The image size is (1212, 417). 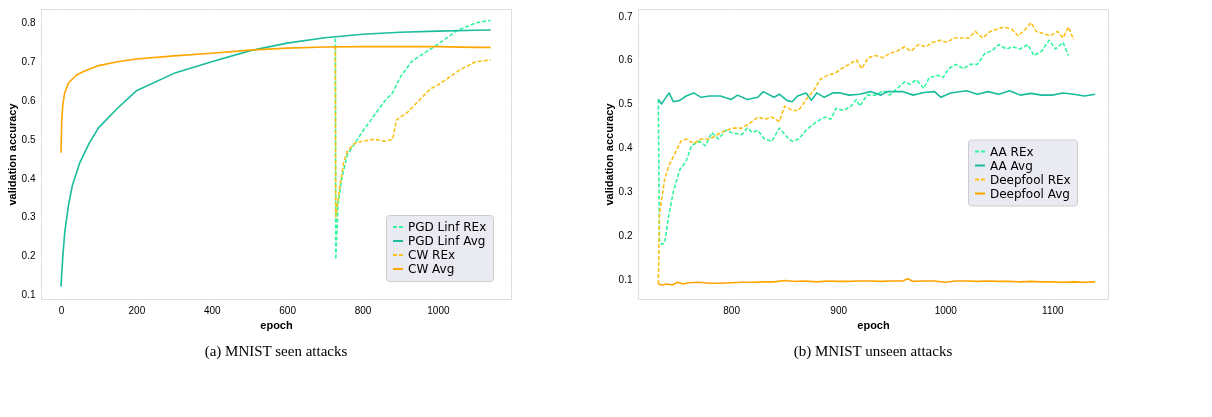 I want to click on legend-label: Deepfool Avg, so click(x=1030, y=193).